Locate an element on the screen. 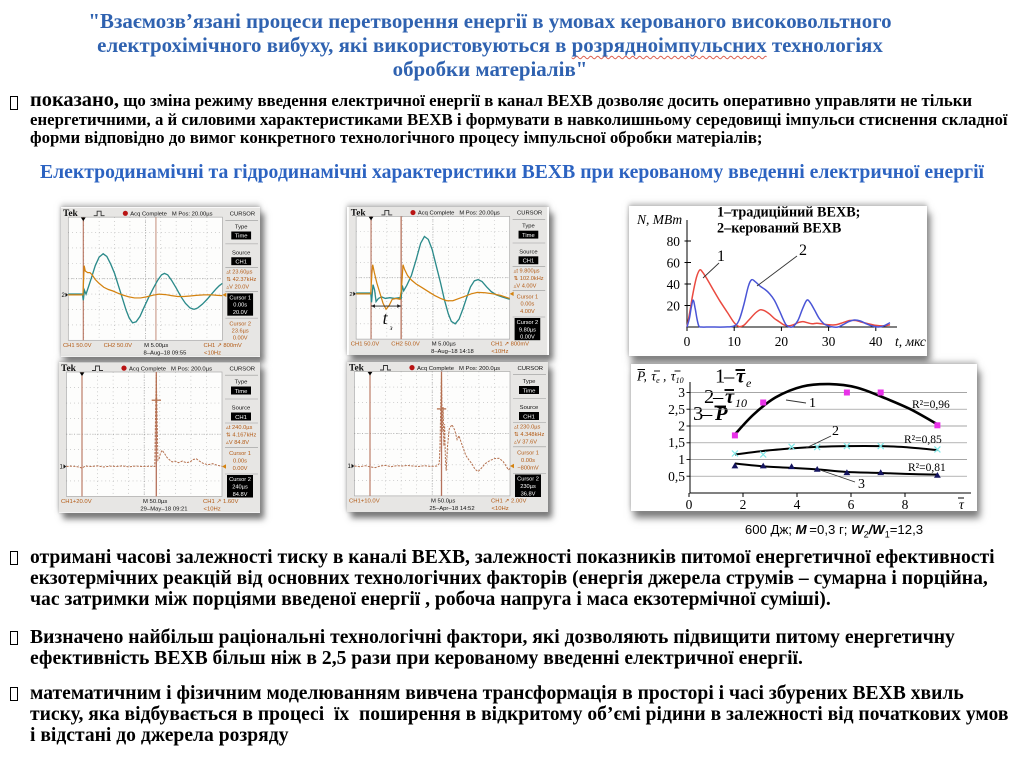 This screenshot has height=768, width=1024. svg-text: R²=0,81 is located at coordinates (927, 468).